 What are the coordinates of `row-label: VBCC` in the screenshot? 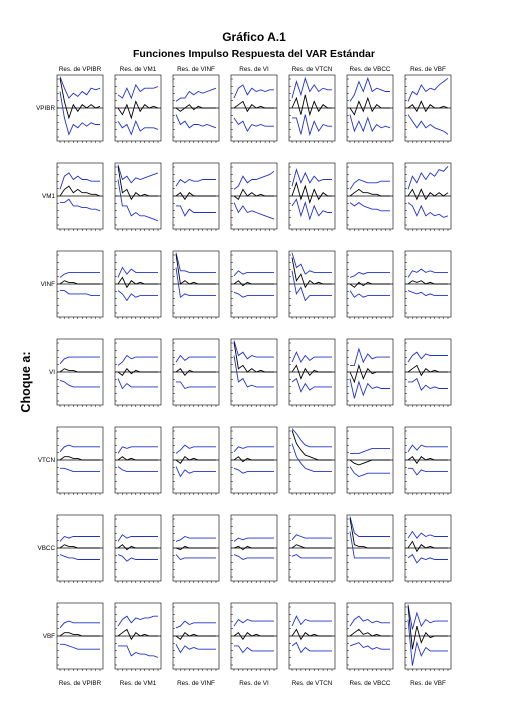 It's located at (47, 548).